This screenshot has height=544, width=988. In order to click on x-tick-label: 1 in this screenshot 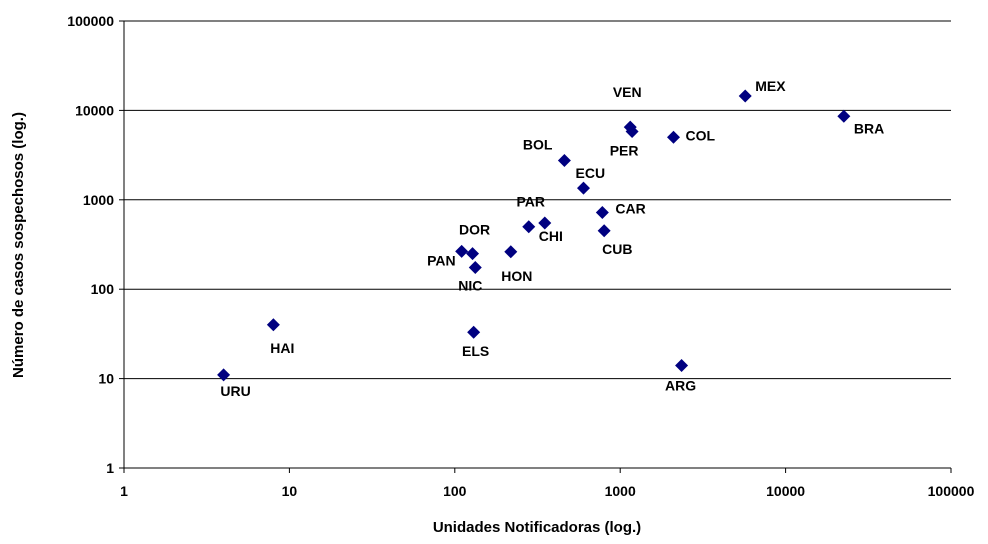, I will do `click(124, 491)`.